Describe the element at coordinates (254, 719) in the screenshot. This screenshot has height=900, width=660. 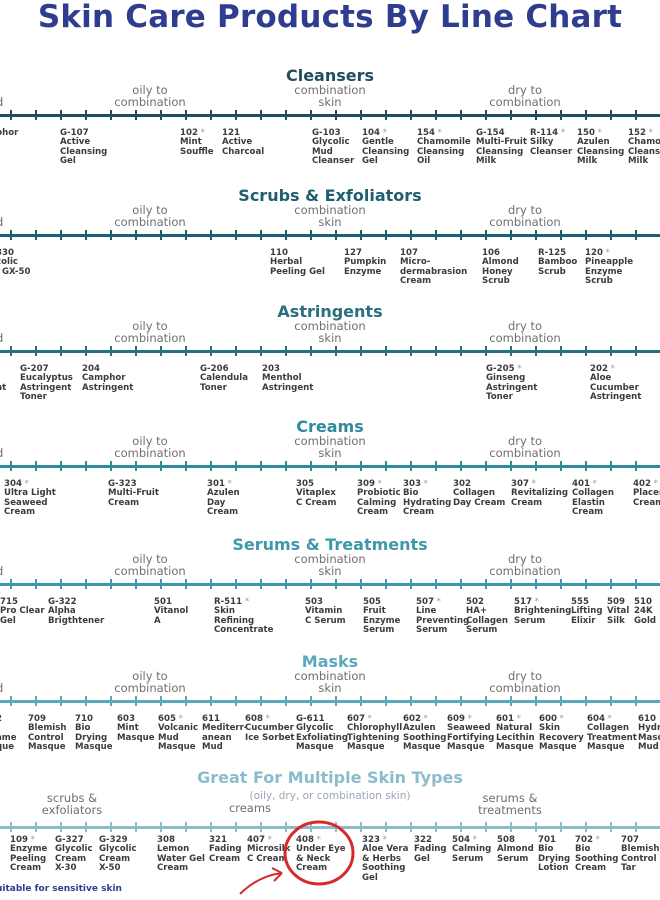
I see `product-code: 608` at that location.